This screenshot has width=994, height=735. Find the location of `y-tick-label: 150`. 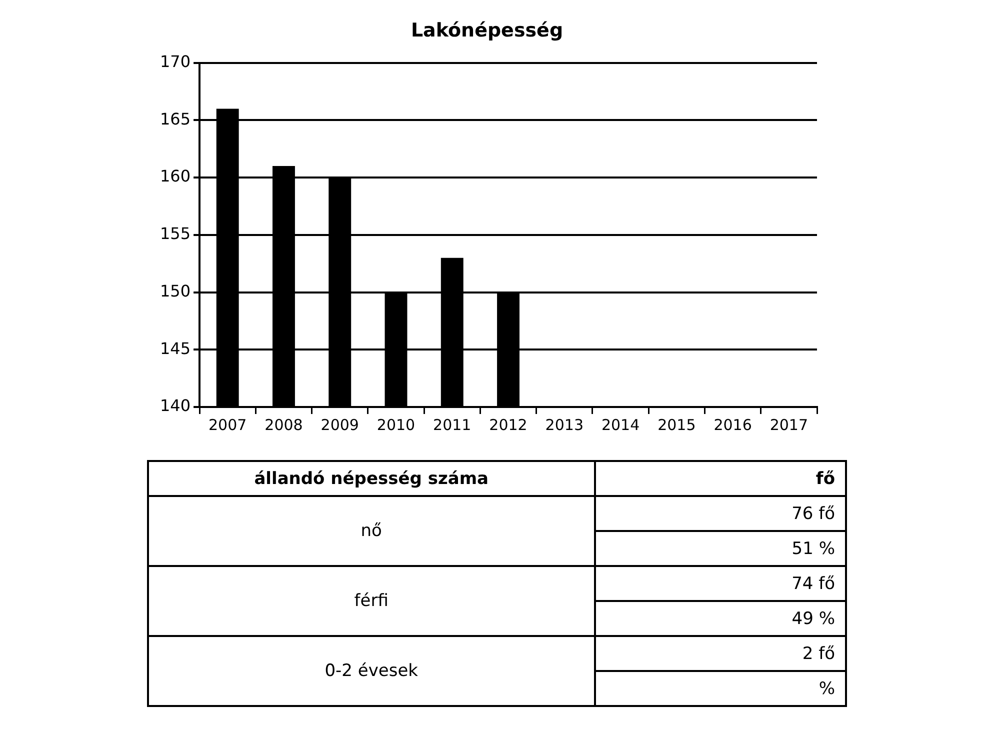

y-tick-label: 150 is located at coordinates (175, 290).